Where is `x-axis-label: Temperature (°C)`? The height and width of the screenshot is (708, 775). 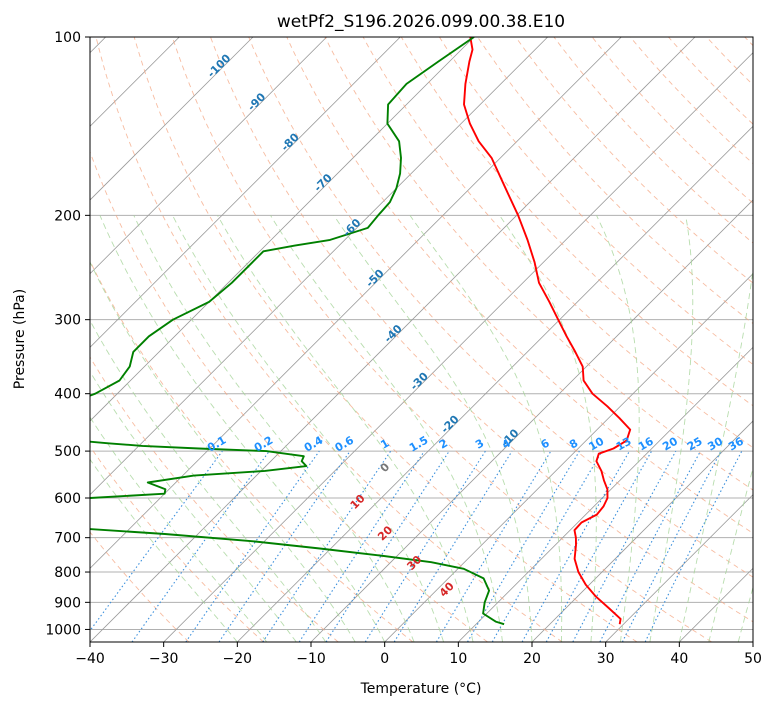 x-axis-label: Temperature (°C) is located at coordinates (421, 689).